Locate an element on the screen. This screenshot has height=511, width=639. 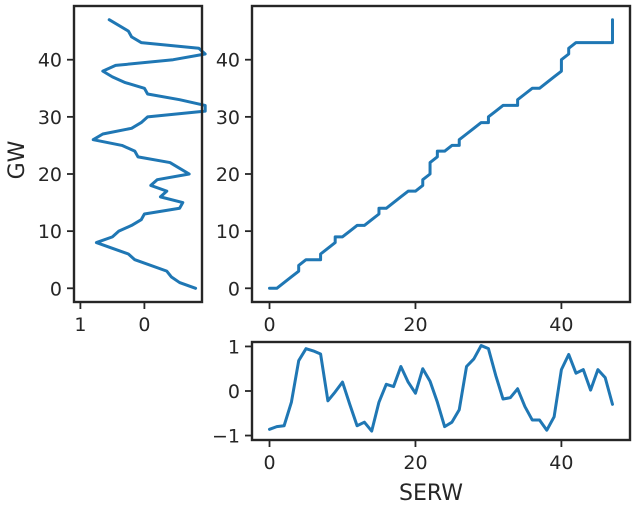
left-xtick-label: 1 is located at coordinates (80, 325).